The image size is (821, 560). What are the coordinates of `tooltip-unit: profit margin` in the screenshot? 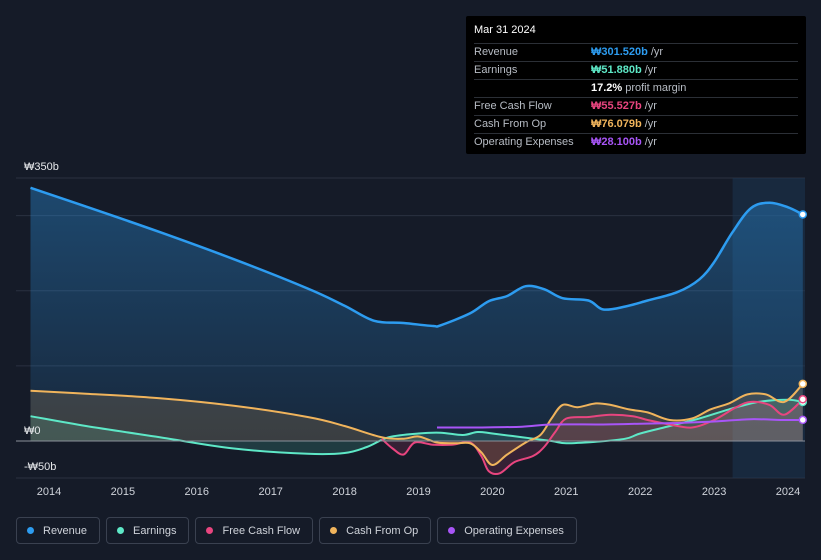 It's located at (656, 88).